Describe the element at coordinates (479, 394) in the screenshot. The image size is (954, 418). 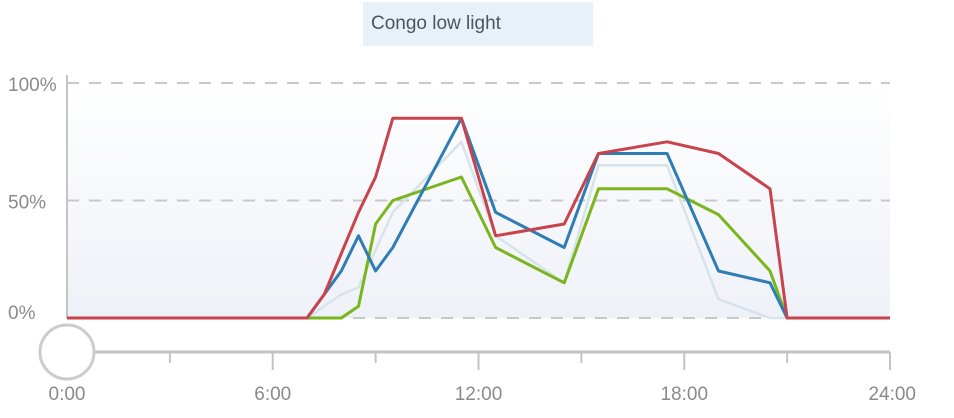
I see `x-tick-label: 12:00` at that location.